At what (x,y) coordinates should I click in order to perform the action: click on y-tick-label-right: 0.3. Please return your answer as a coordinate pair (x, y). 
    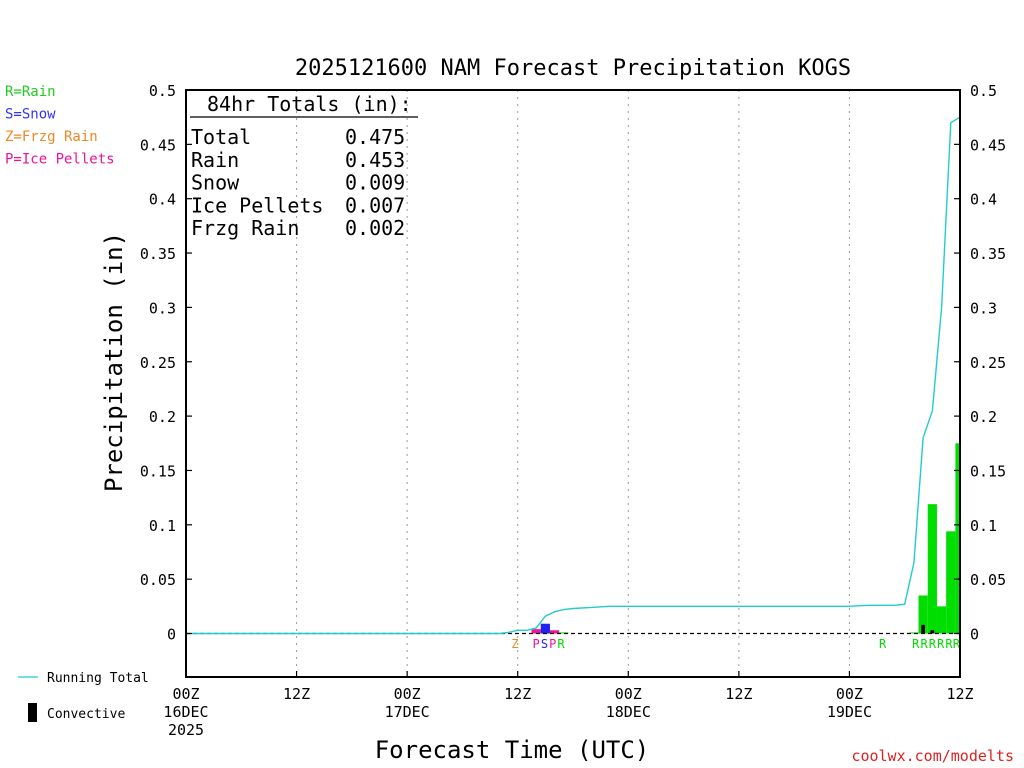
    Looking at the image, I should click on (983, 308).